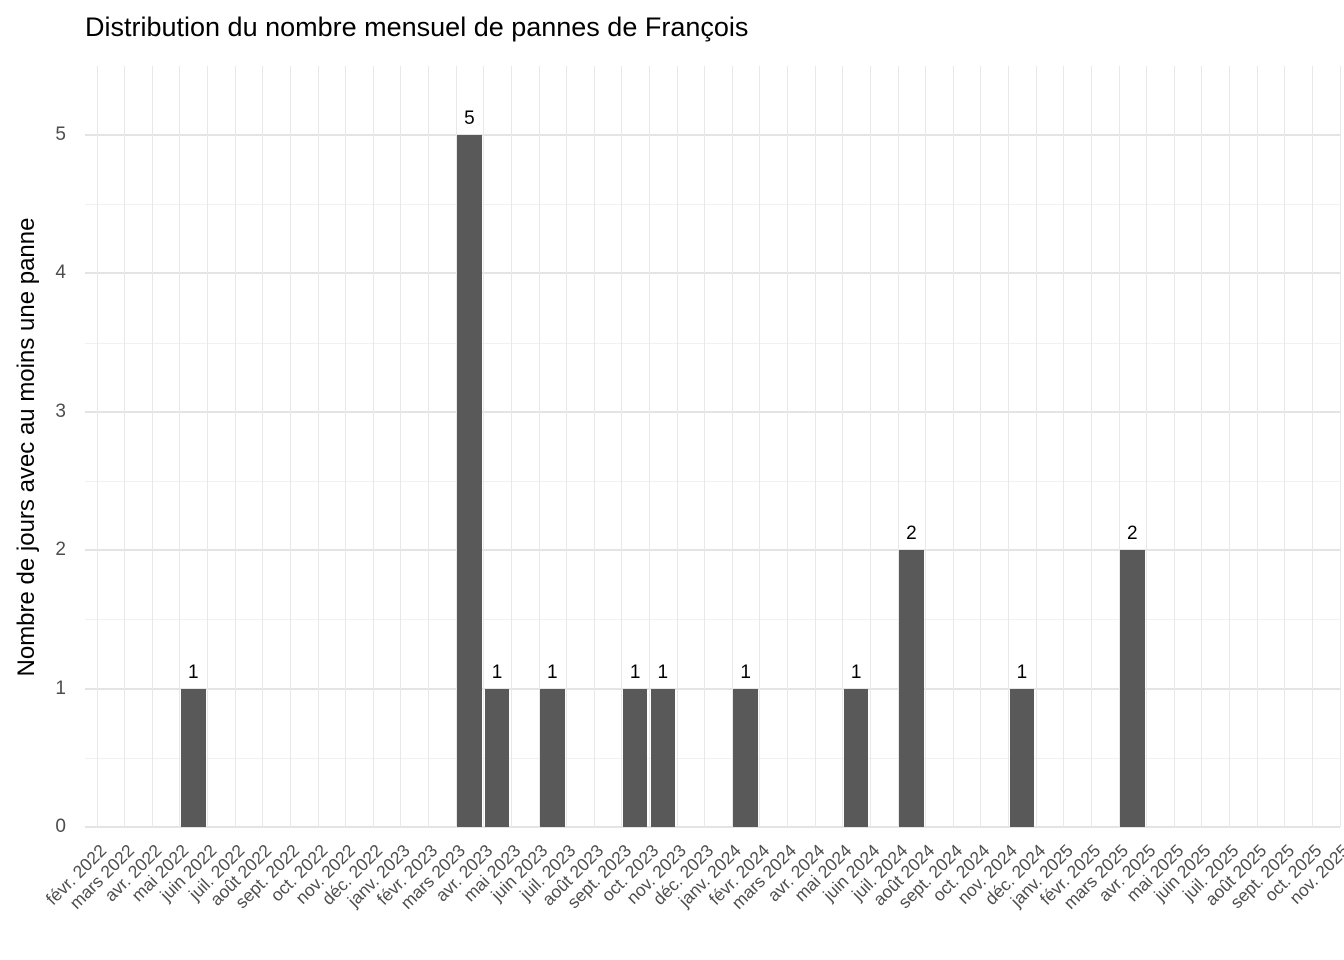 Image resolution: width=1344 pixels, height=960 pixels. What do you see at coordinates (193, 672) in the screenshot?
I see `bar-value-label-mai-2022: 1` at bounding box center [193, 672].